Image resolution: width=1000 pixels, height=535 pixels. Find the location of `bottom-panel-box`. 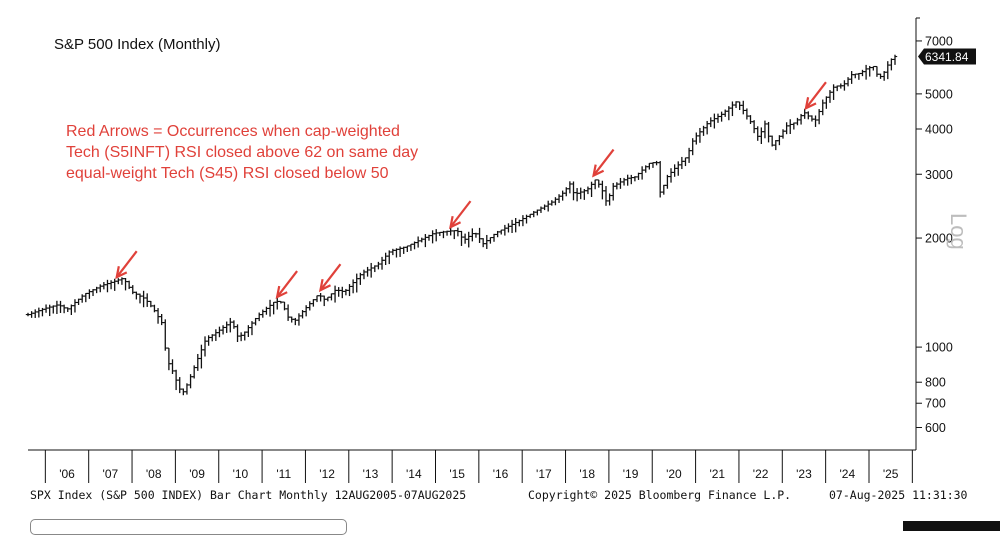

bottom-panel-box is located at coordinates (188, 527).